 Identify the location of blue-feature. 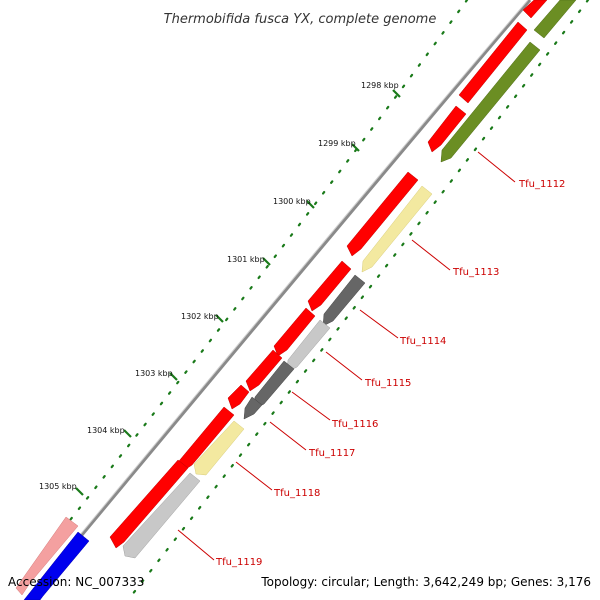
(56, 565).